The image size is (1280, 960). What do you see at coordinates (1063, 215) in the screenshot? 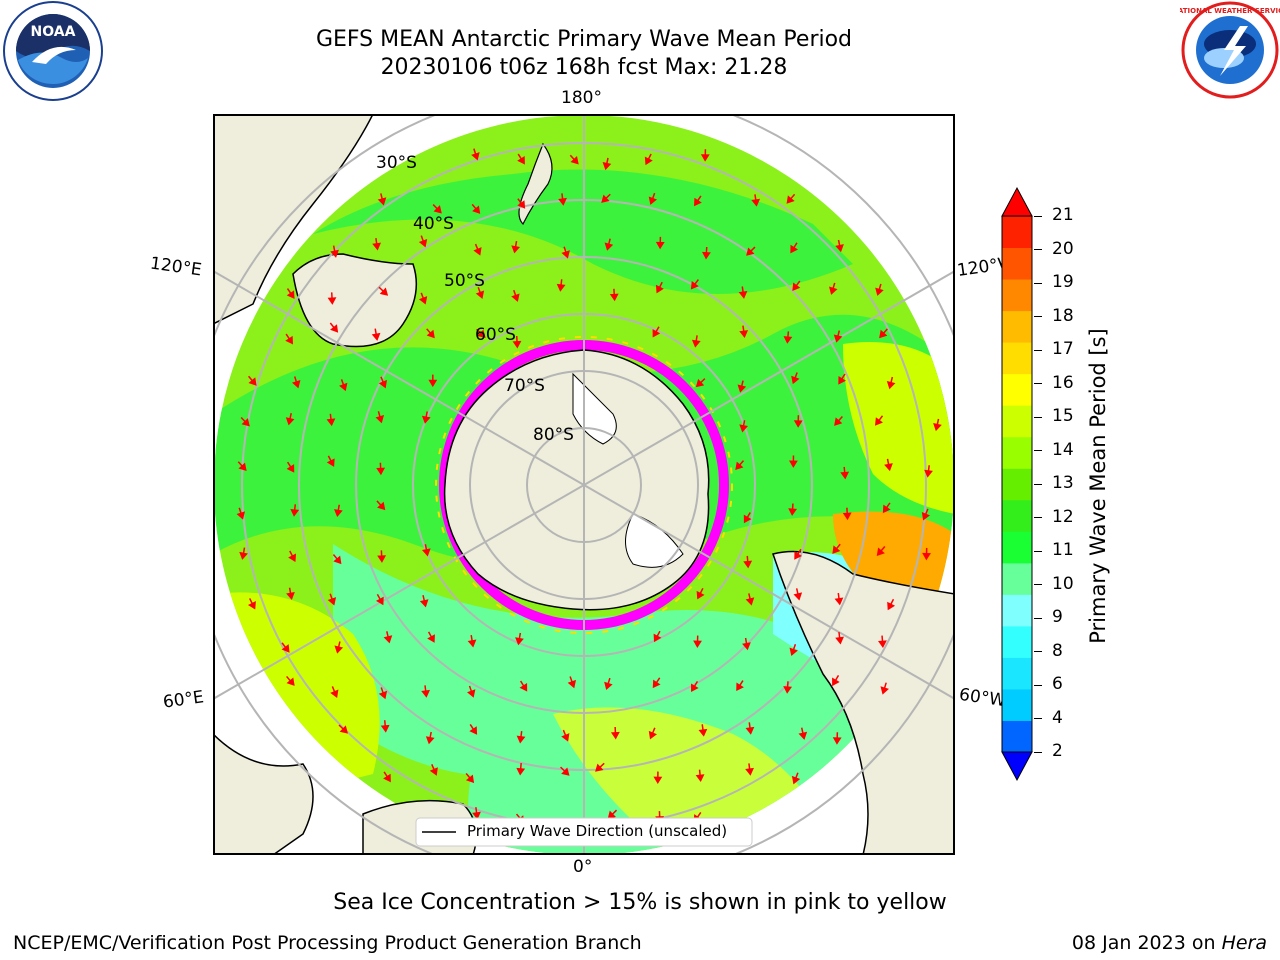
I see `colorbar-tick-label: 21` at bounding box center [1063, 215].